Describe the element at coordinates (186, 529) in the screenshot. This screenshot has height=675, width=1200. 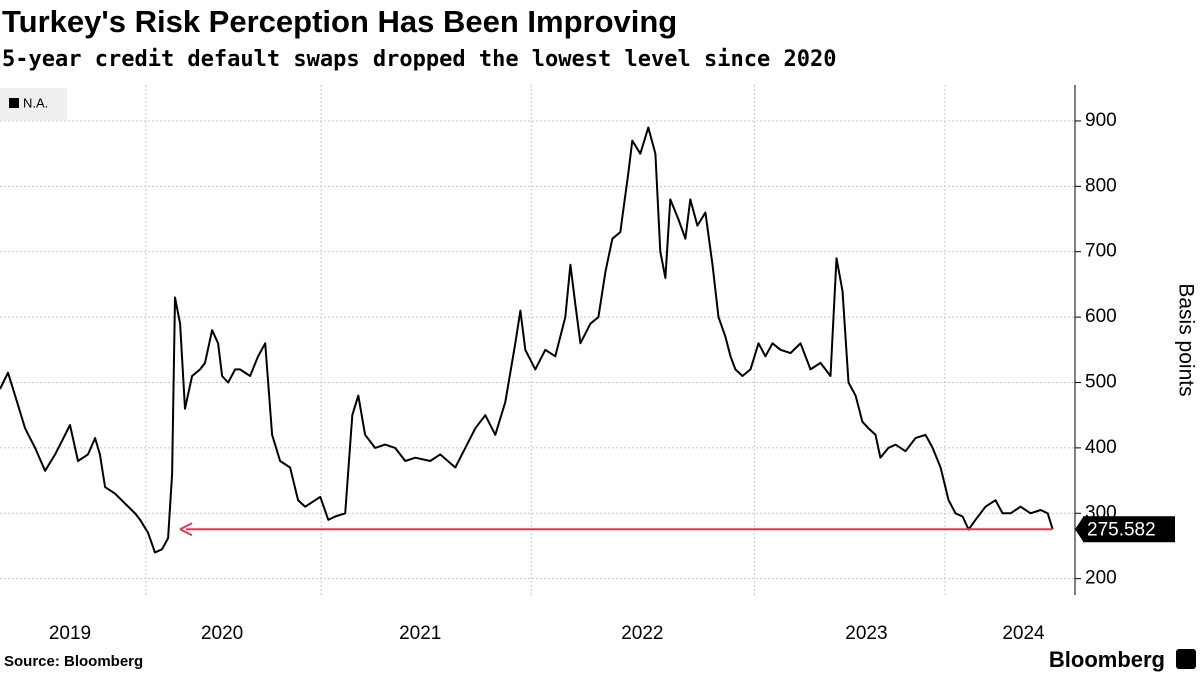
I see `arrow-head` at that location.